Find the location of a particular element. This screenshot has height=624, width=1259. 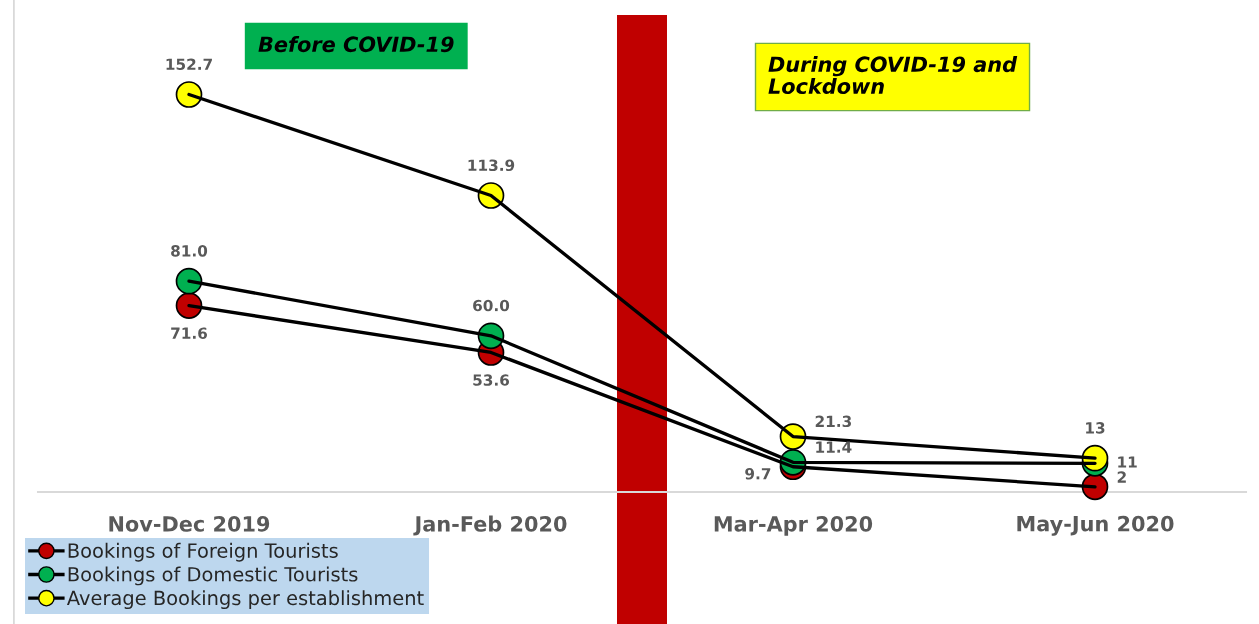

data-label: 60.0 is located at coordinates (491, 305).